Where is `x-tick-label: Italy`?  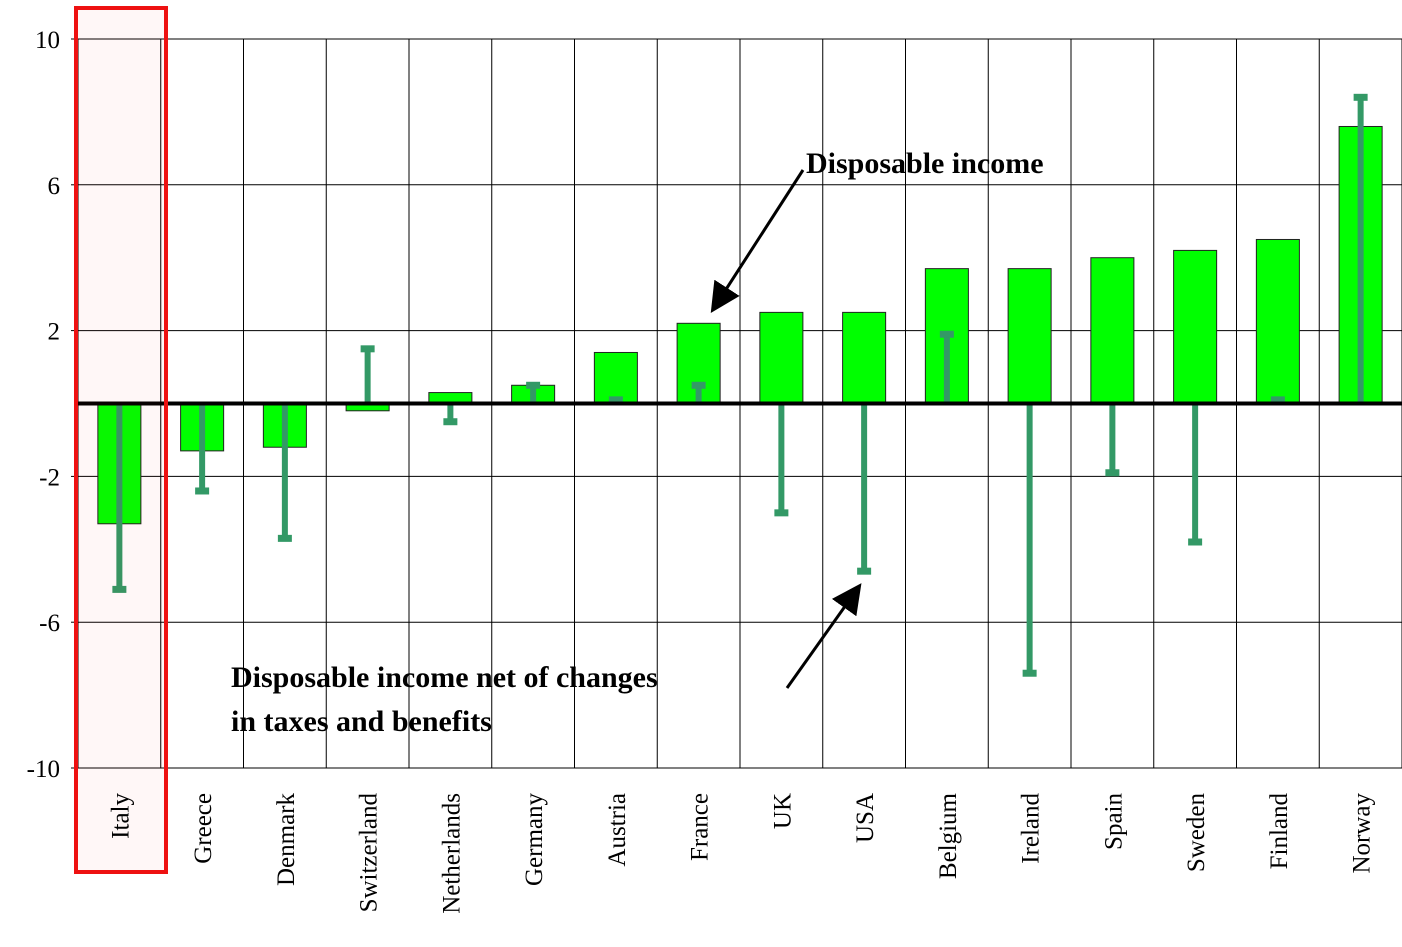
x-tick-label: Italy is located at coordinates (120, 816).